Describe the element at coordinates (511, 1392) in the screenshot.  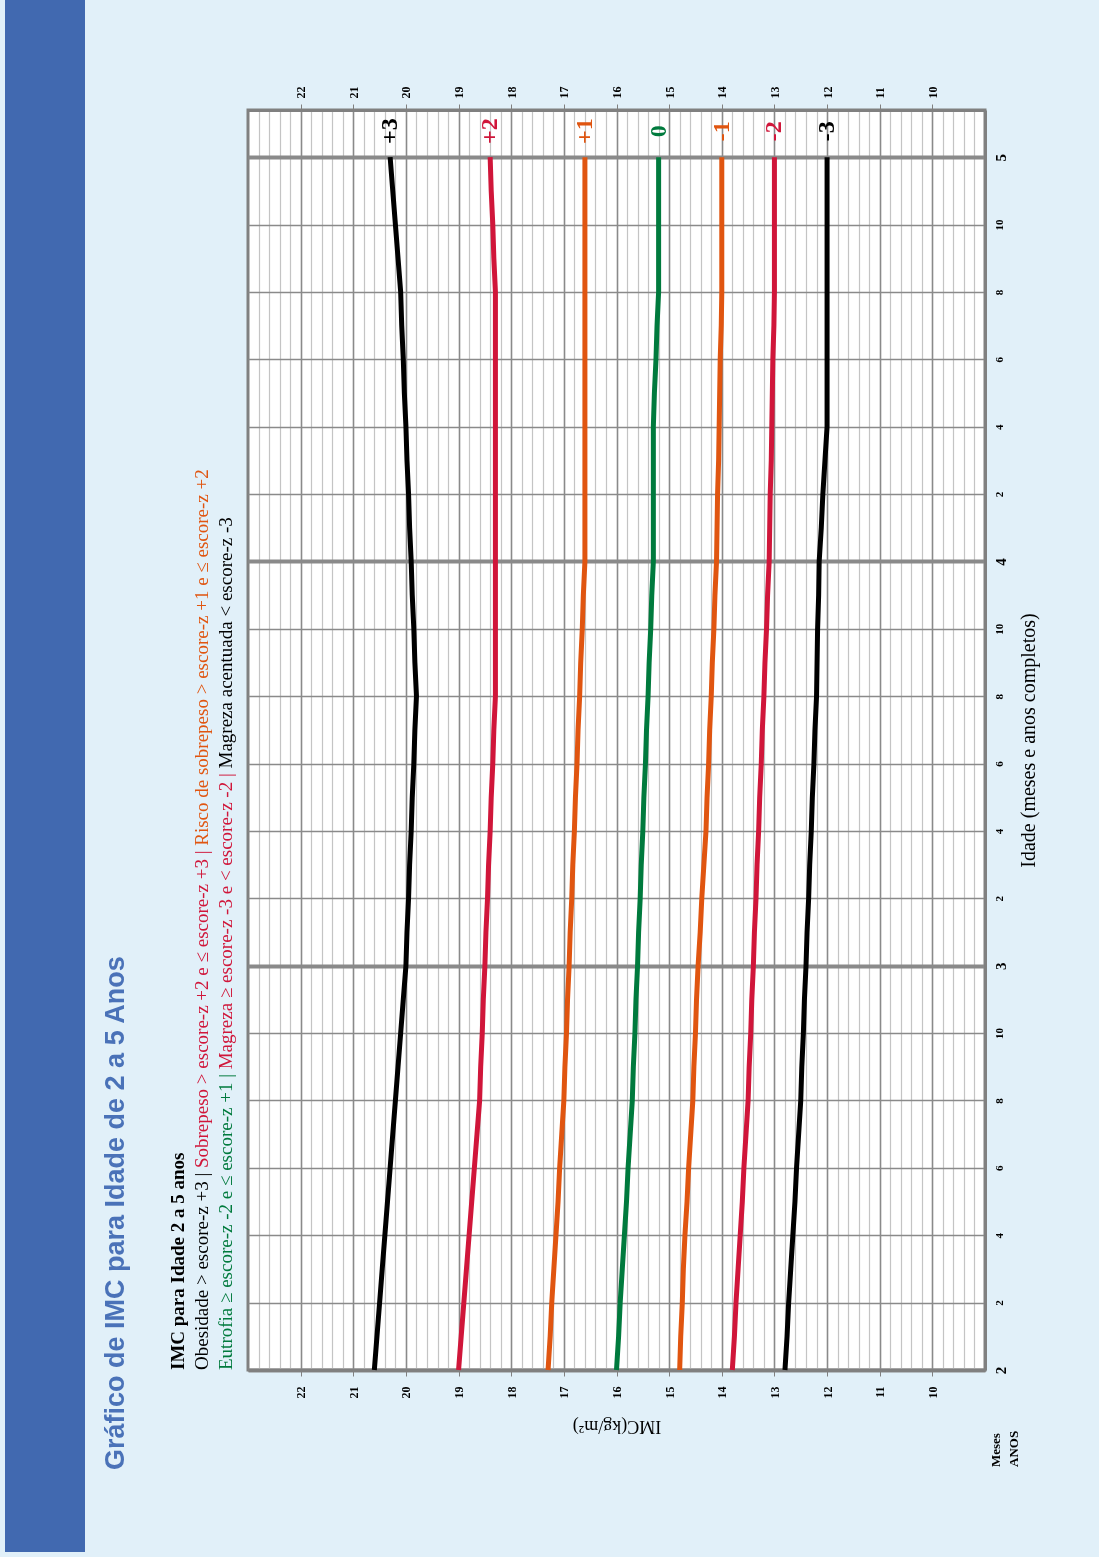
I see `x-tick-label: 18` at that location.